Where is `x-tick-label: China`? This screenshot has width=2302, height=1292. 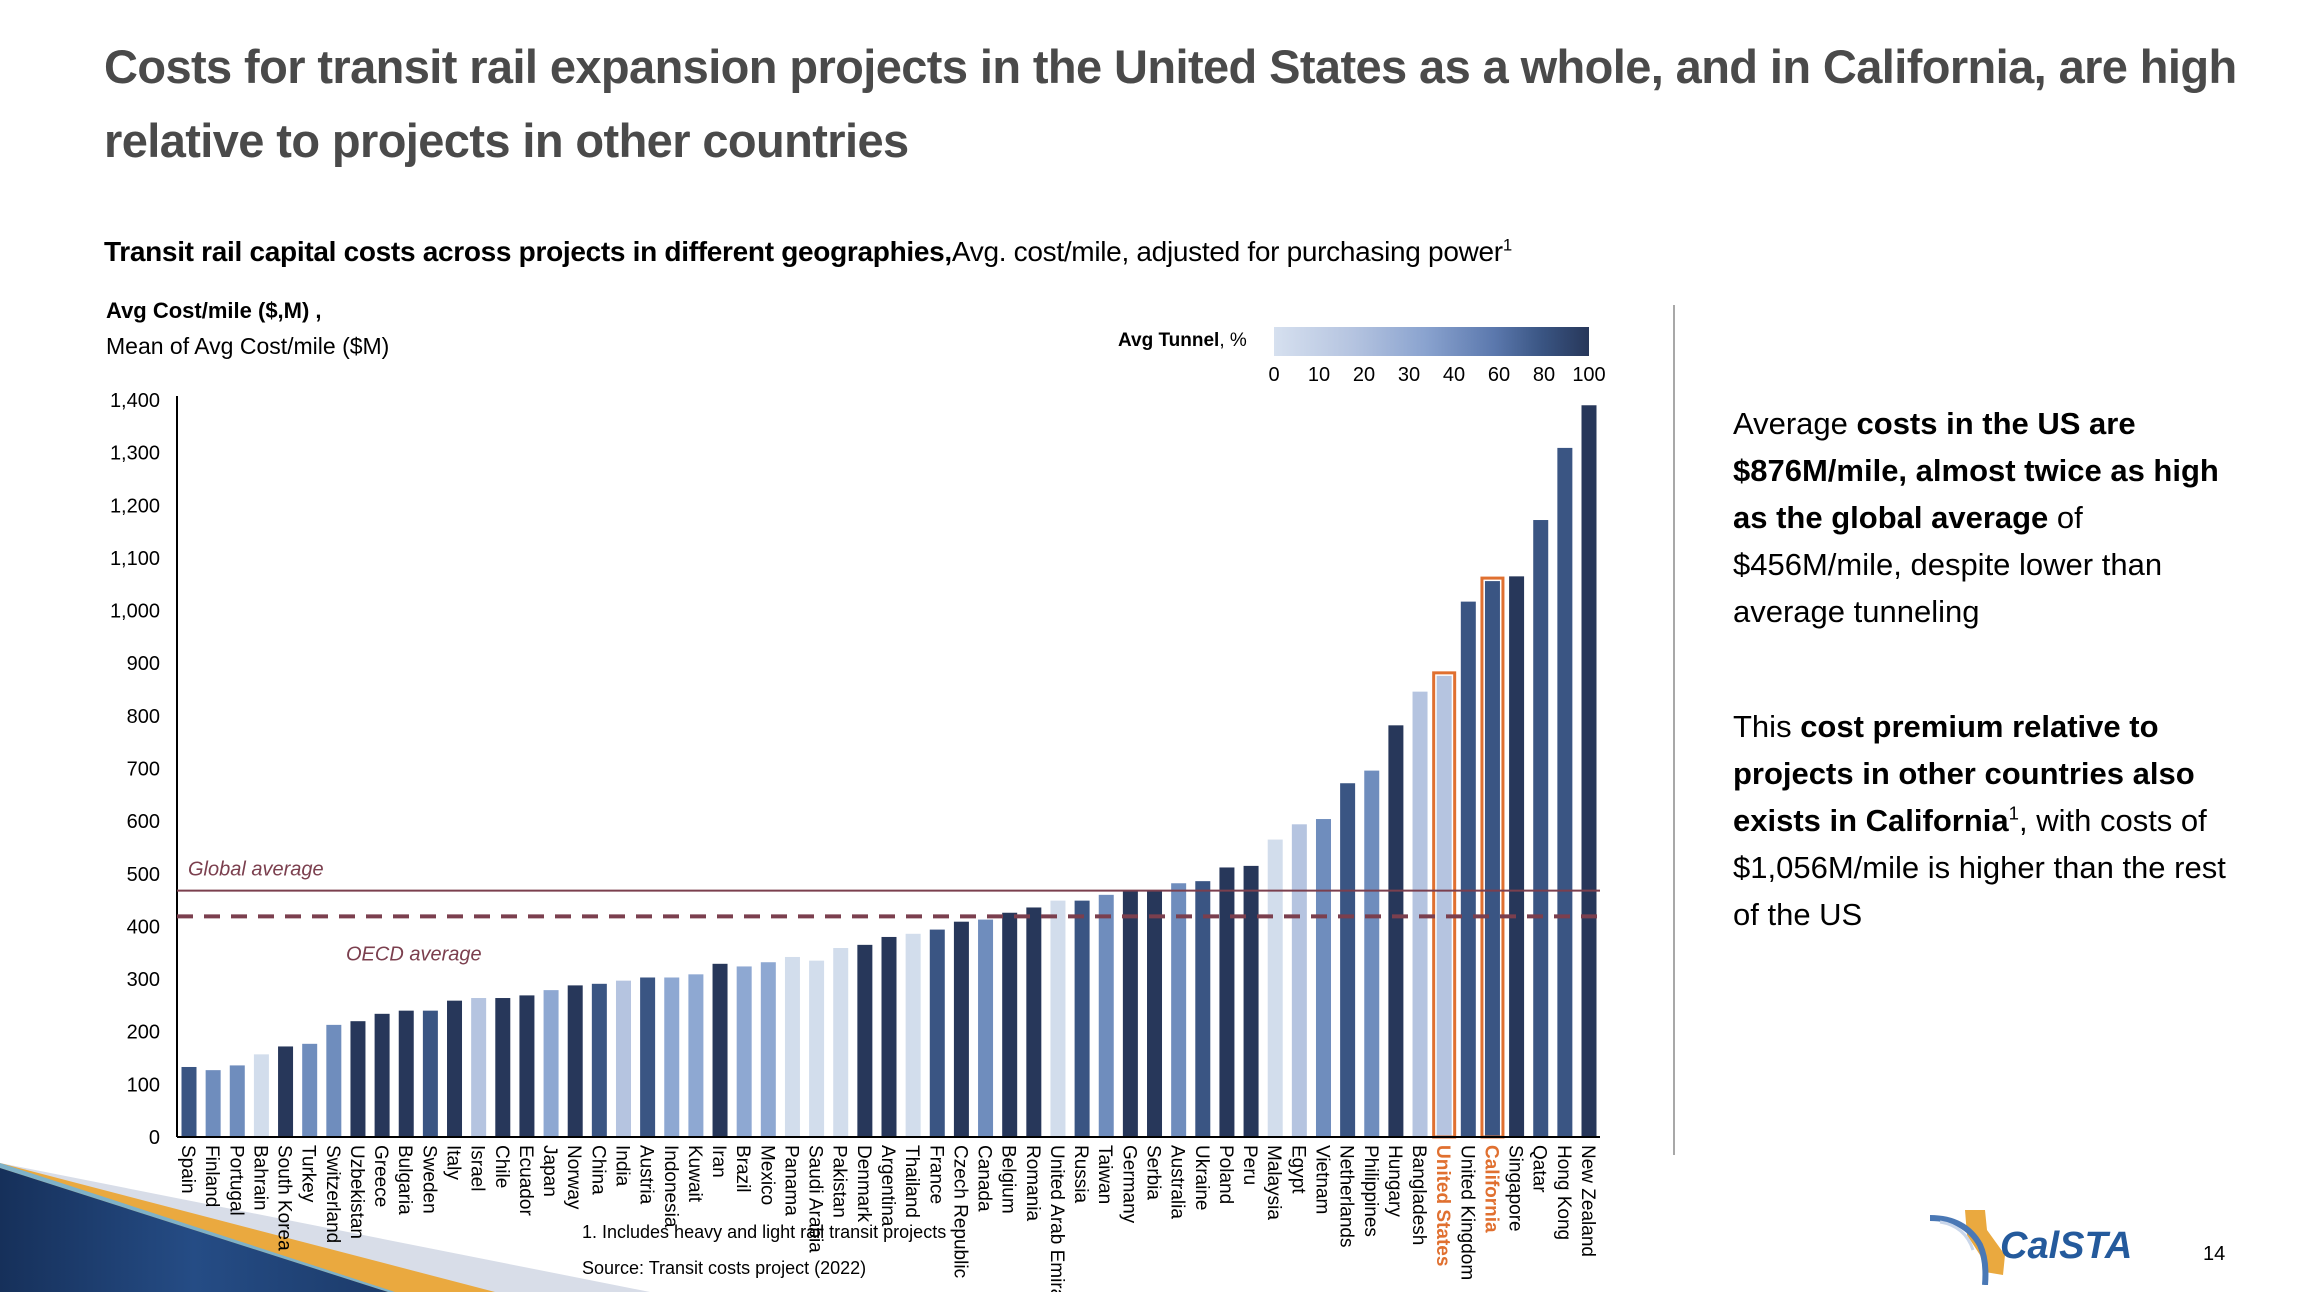
x-tick-label: China is located at coordinates (597, 1170).